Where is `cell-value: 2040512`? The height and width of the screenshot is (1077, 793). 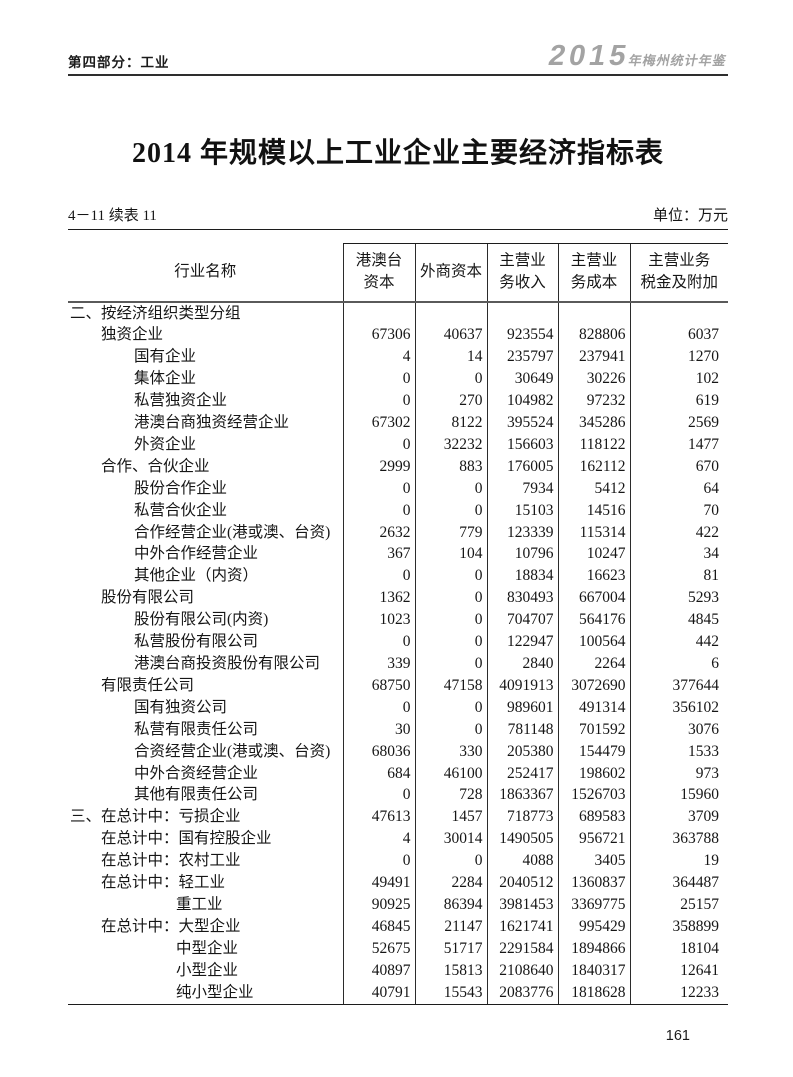 cell-value: 2040512 is located at coordinates (522, 883).